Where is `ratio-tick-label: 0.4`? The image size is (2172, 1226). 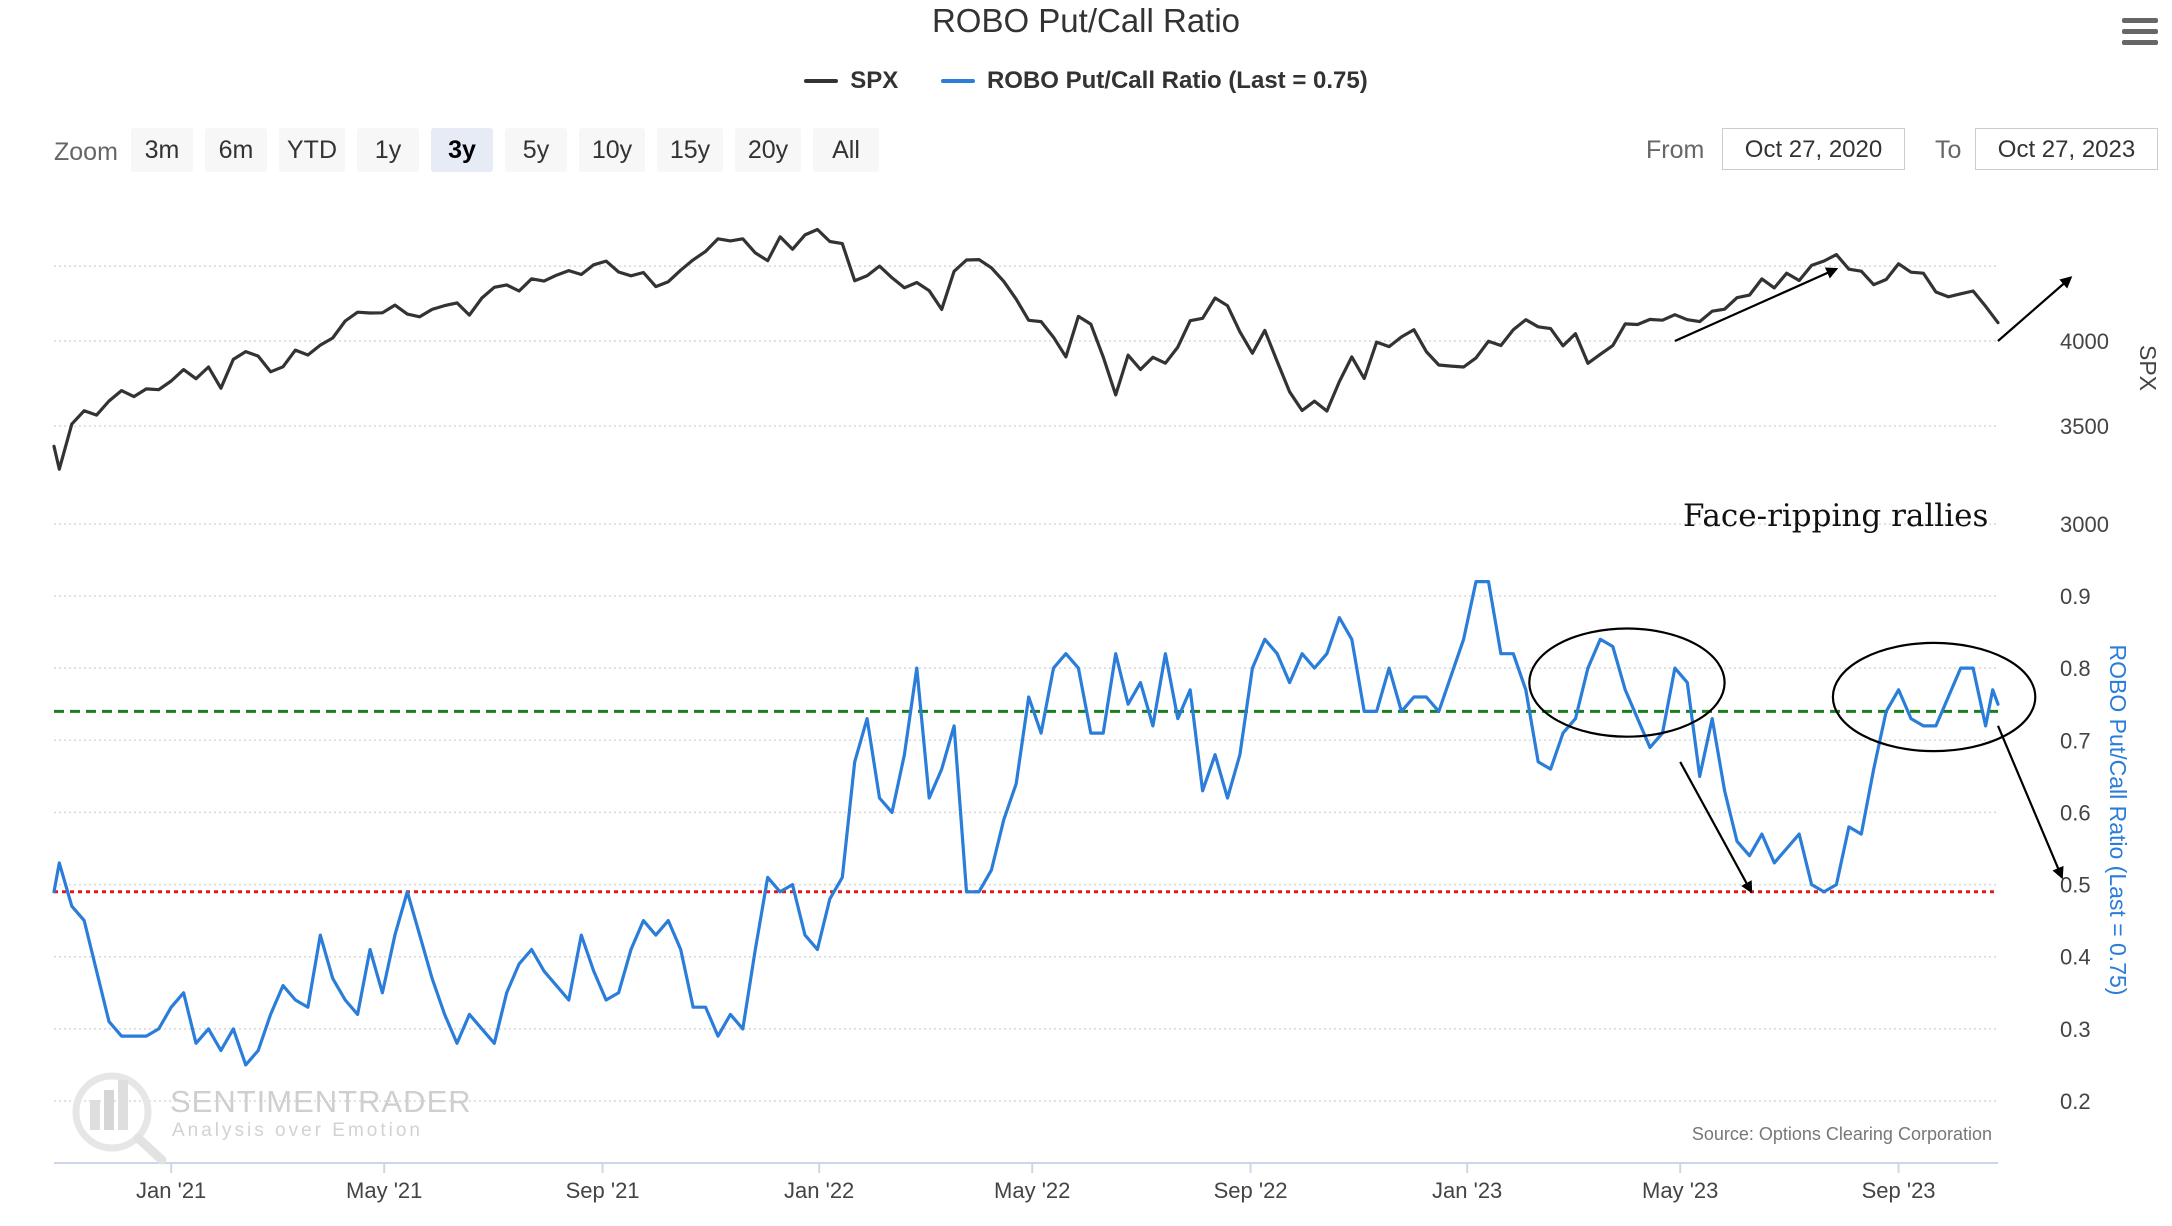 ratio-tick-label: 0.4 is located at coordinates (2075, 957).